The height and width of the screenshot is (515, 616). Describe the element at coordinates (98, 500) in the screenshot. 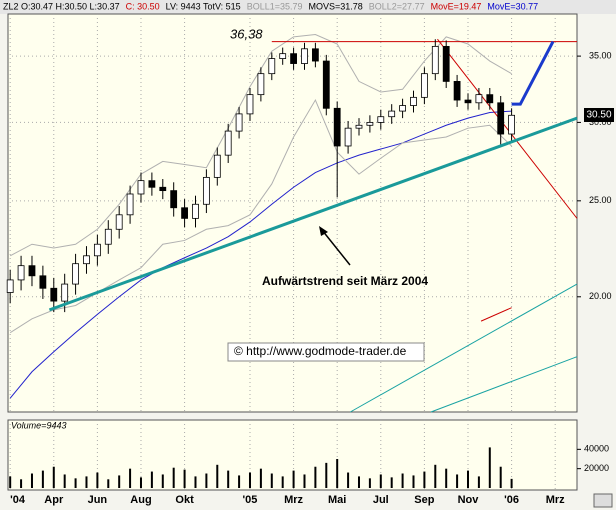

I see `x-tick-label: Jun` at that location.